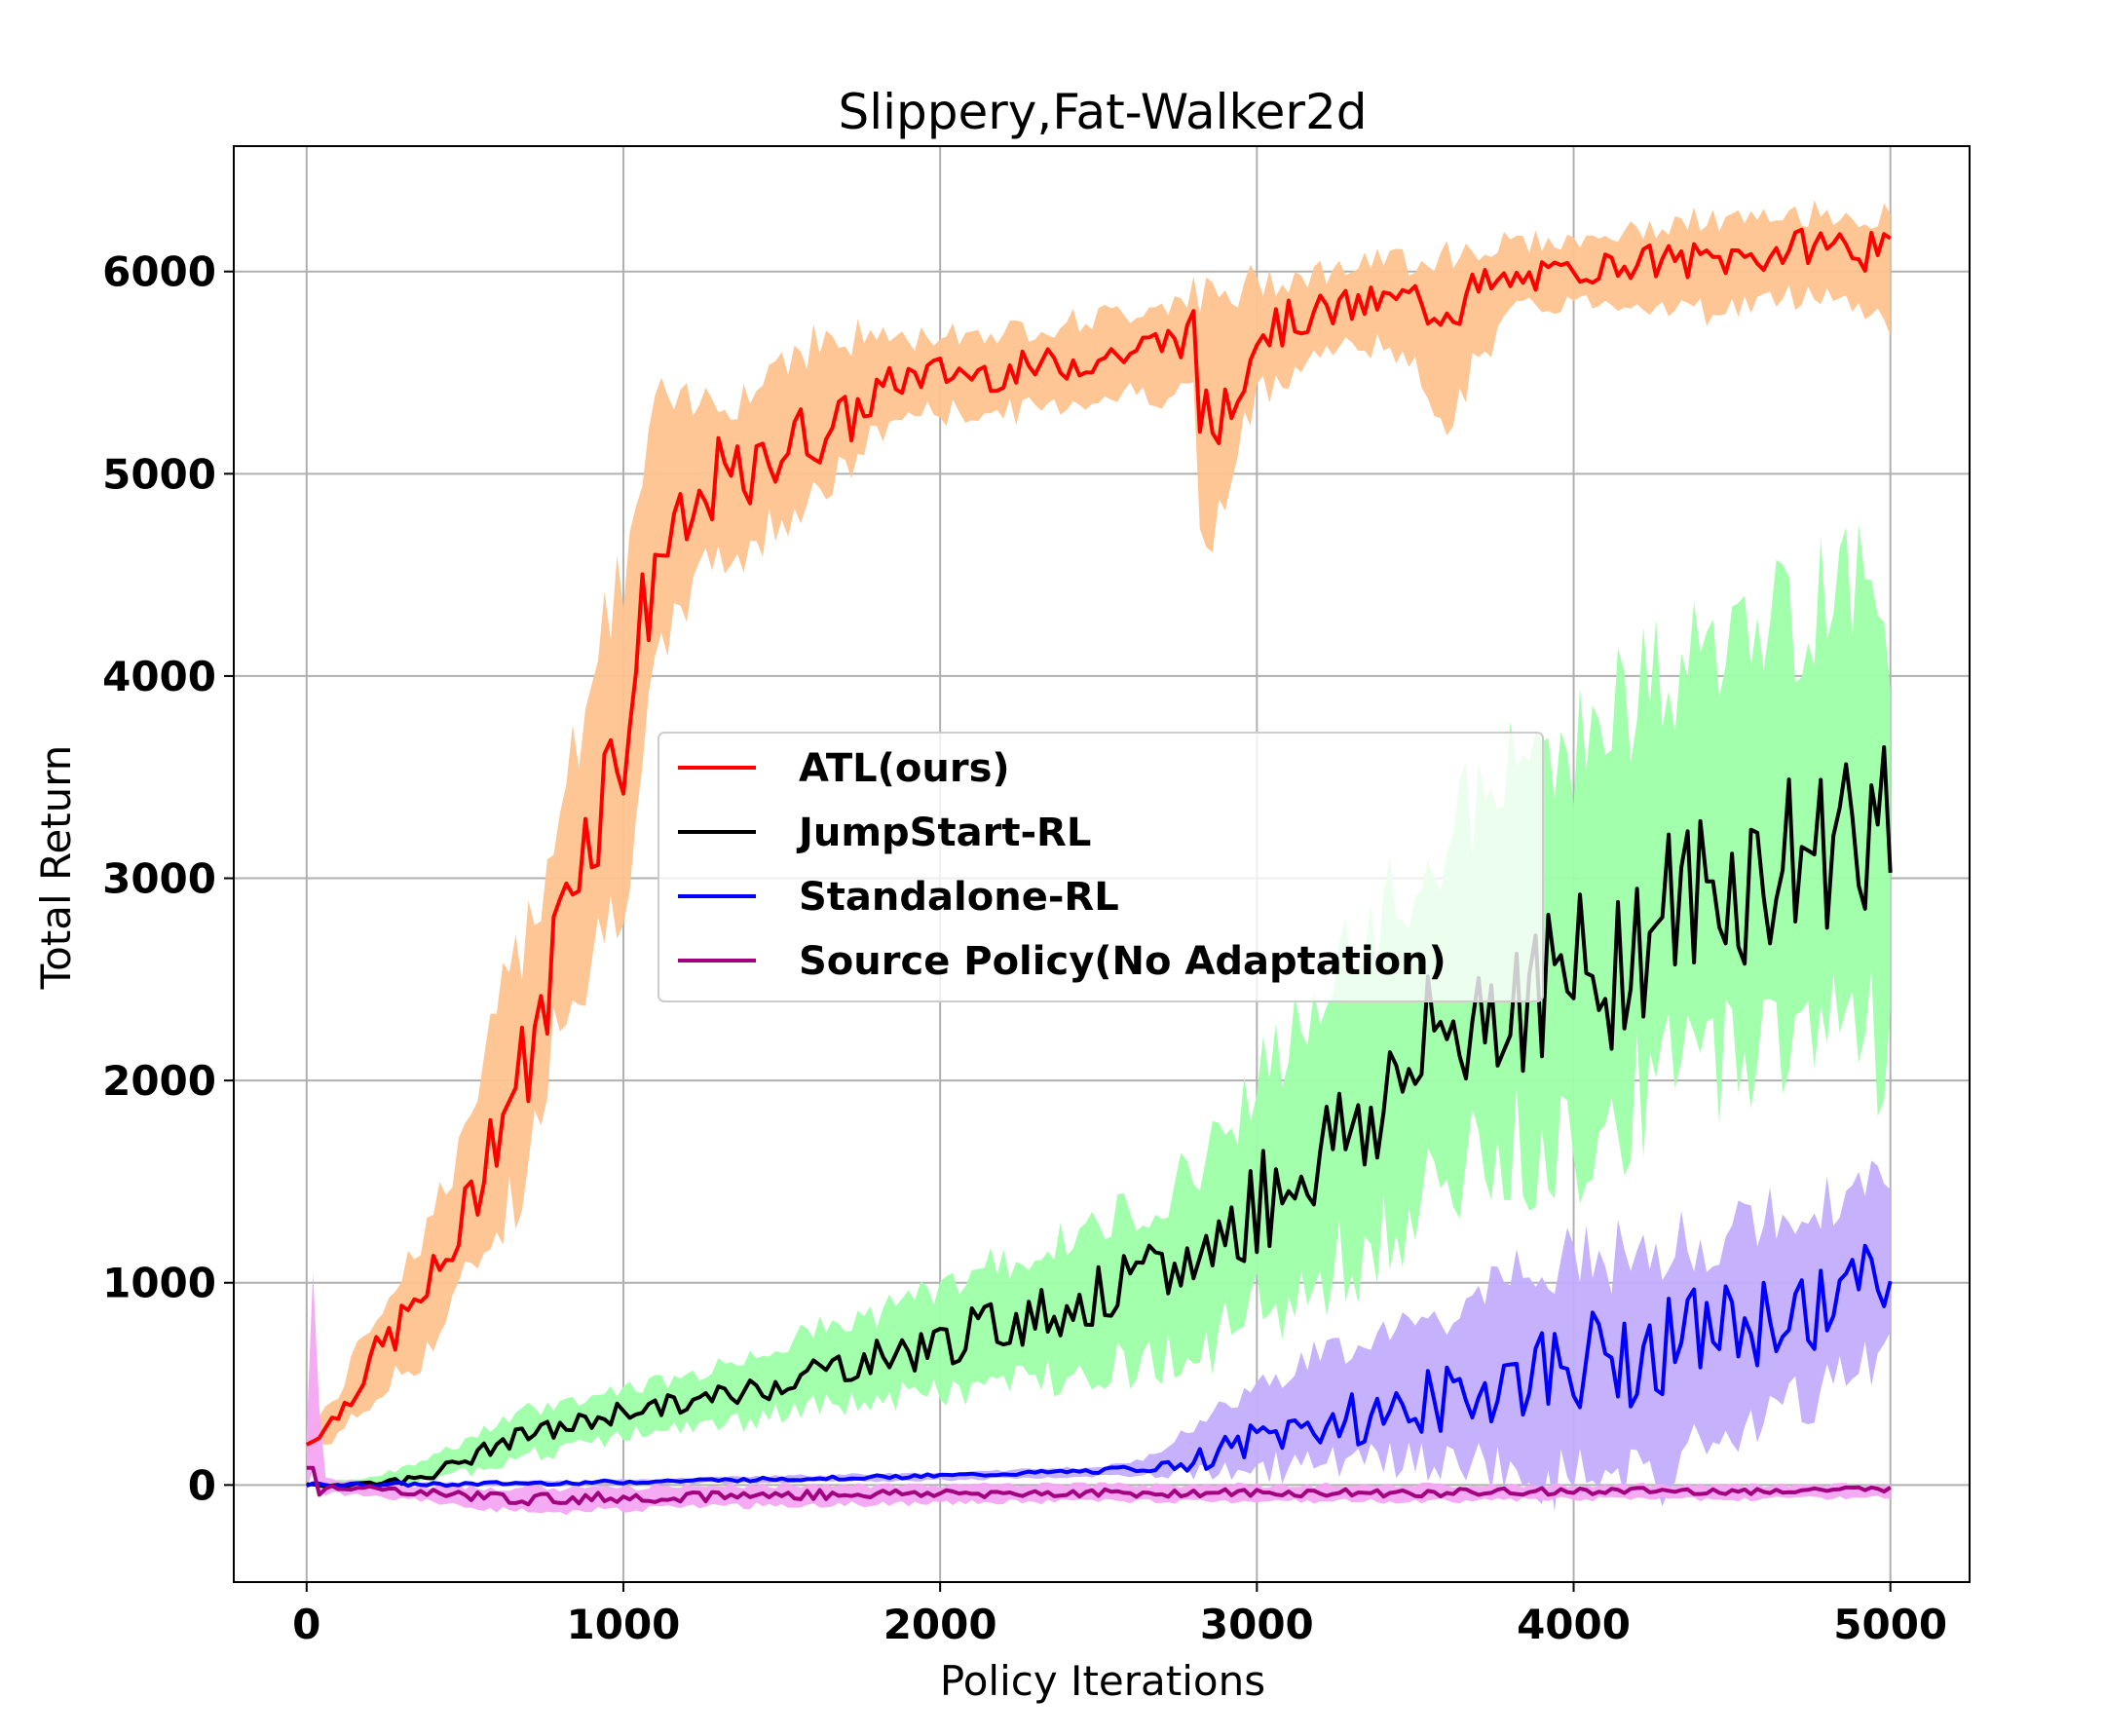 The height and width of the screenshot is (1736, 2104). I want to click on x-axis: 0 1000 2000 3000 4000 5000, so click(1119, 1615).